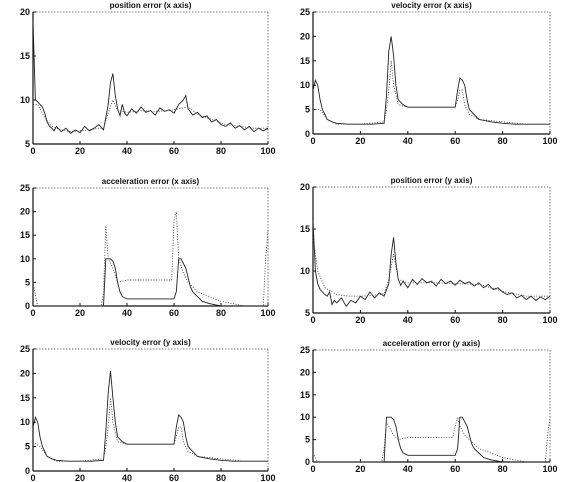 The image size is (563, 482). I want to click on subplot-title: position error (y axis), so click(432, 180).